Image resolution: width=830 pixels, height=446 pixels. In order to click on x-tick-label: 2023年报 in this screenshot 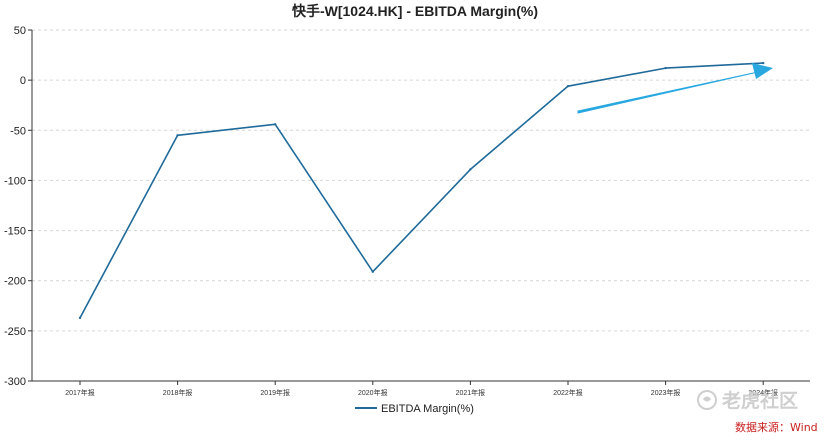, I will do `click(666, 392)`.